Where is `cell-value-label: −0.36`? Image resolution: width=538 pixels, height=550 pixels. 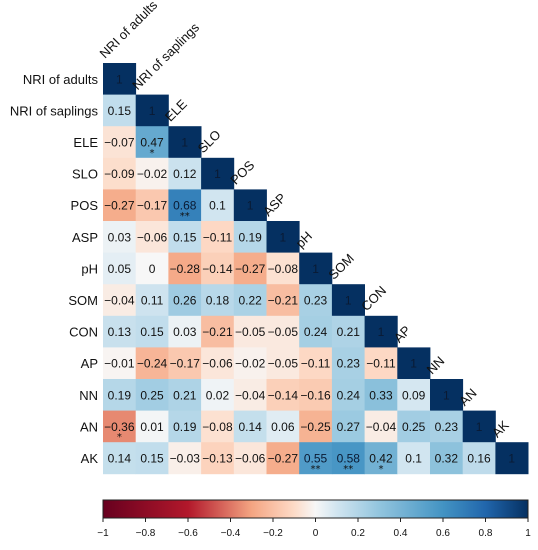 cell-value-label: −0.36 is located at coordinates (119, 427).